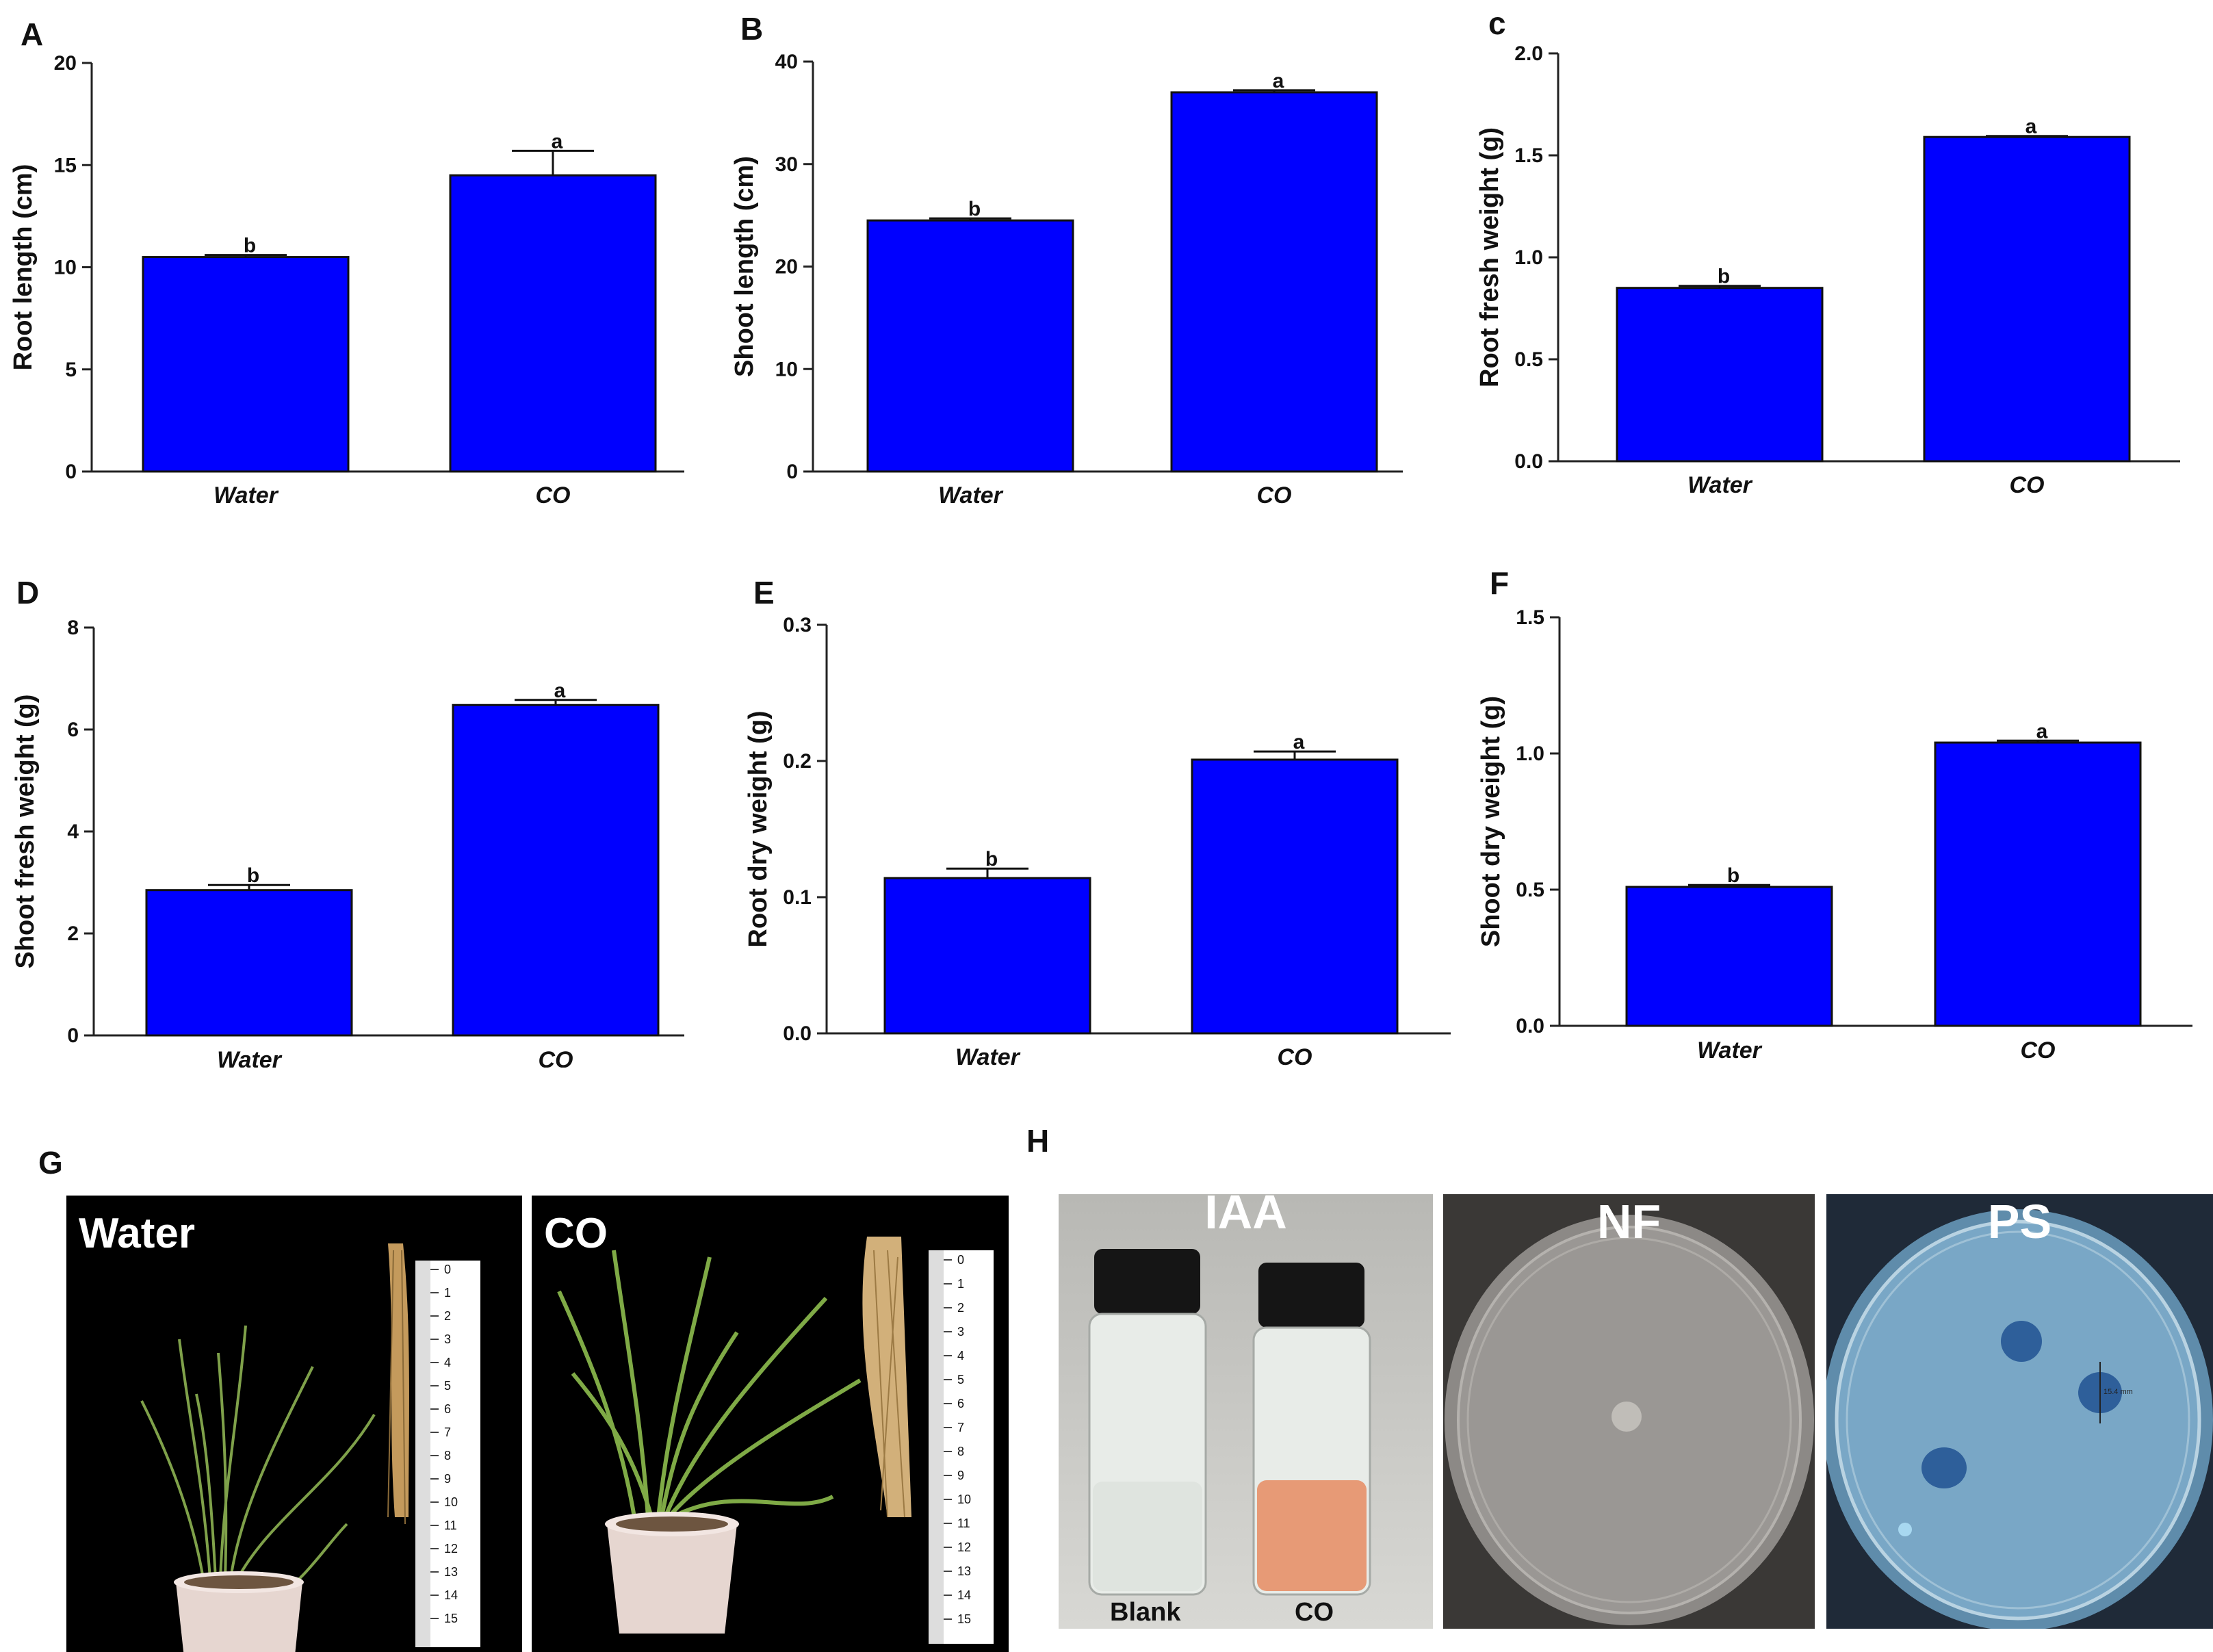 The width and height of the screenshot is (2213, 1652). Describe the element at coordinates (50, 1163) in the screenshot. I see `panel-label-g: G` at that location.